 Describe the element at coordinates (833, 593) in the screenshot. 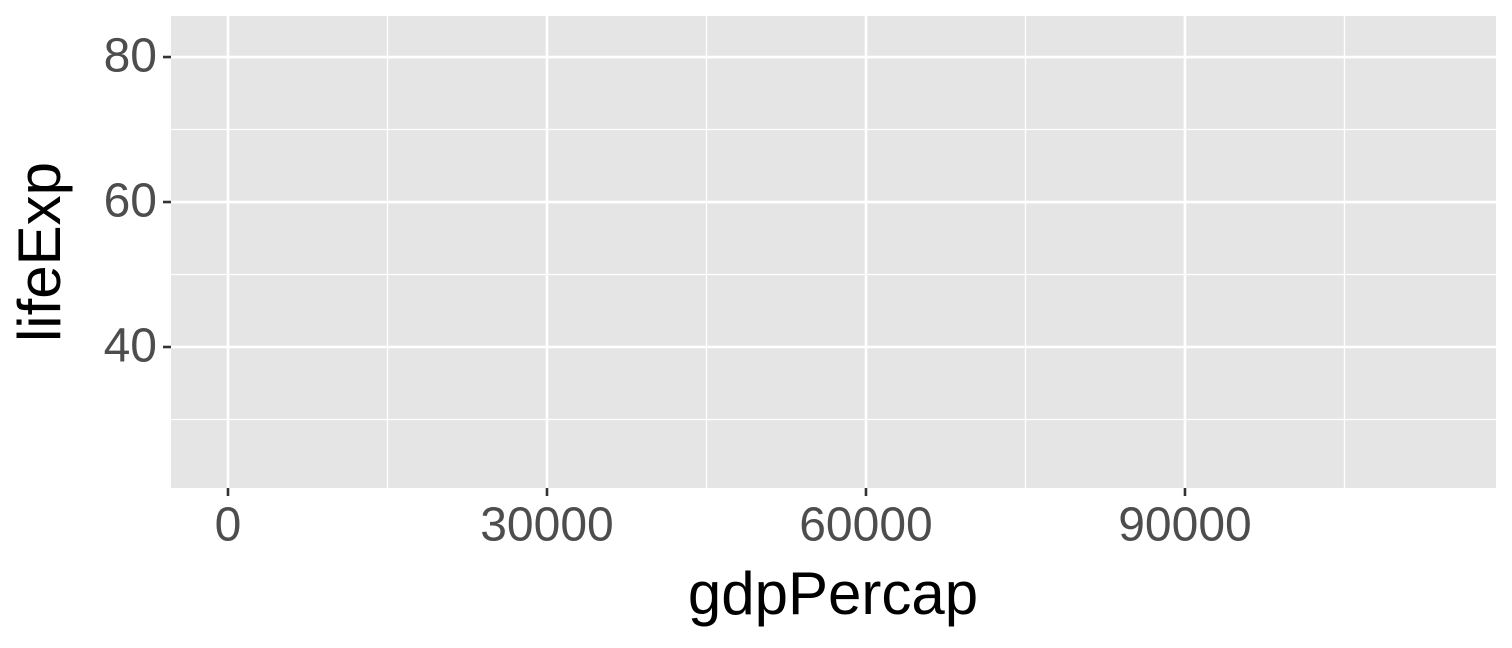

I see `x-axis-title: gdpPercap` at that location.